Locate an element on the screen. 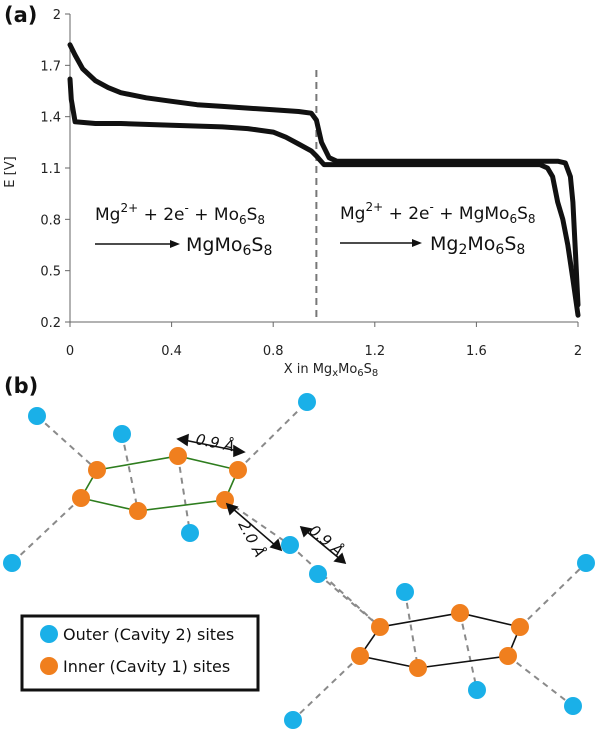 This screenshot has width=600, height=732. distance-label-1: 0.9 Å is located at coordinates (215, 442).